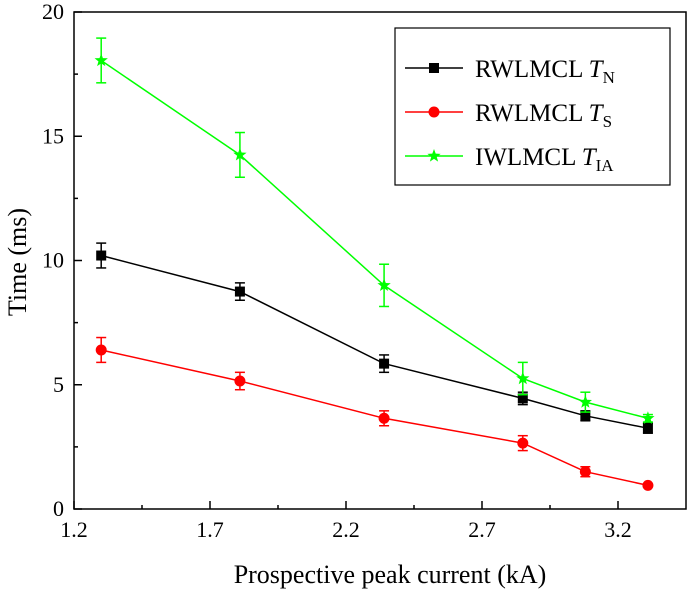  What do you see at coordinates (482, 529) in the screenshot?
I see `x-tick-label: 2.7` at bounding box center [482, 529].